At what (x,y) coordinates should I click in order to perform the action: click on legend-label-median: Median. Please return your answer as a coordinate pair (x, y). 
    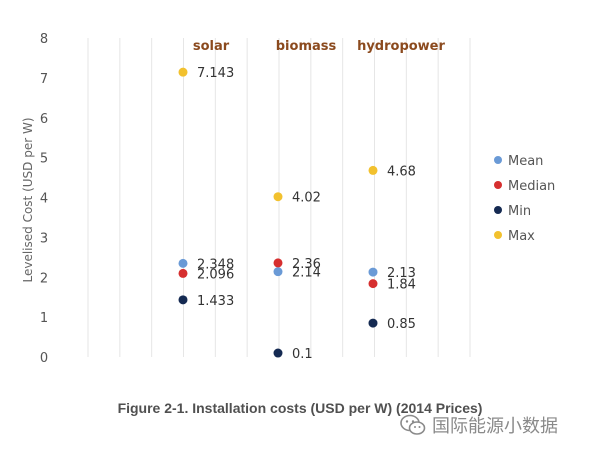
    Looking at the image, I should click on (531, 186).